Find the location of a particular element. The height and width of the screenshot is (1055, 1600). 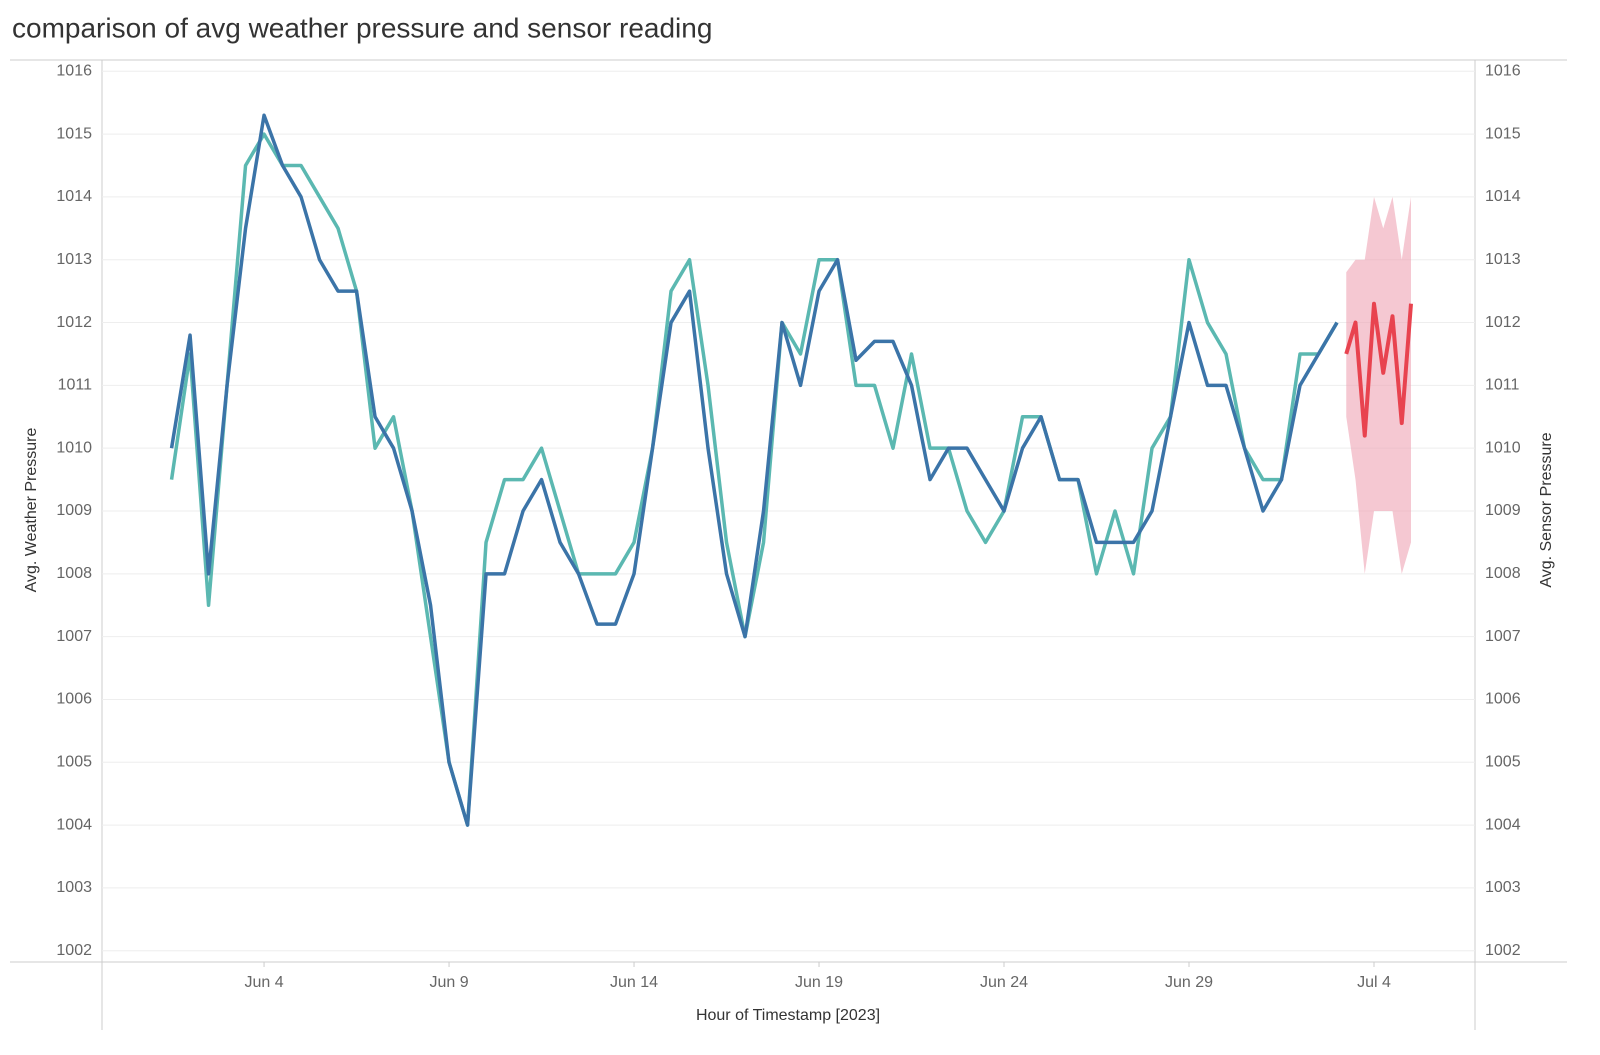

x-tick-label: Jun 9 is located at coordinates (448, 982).